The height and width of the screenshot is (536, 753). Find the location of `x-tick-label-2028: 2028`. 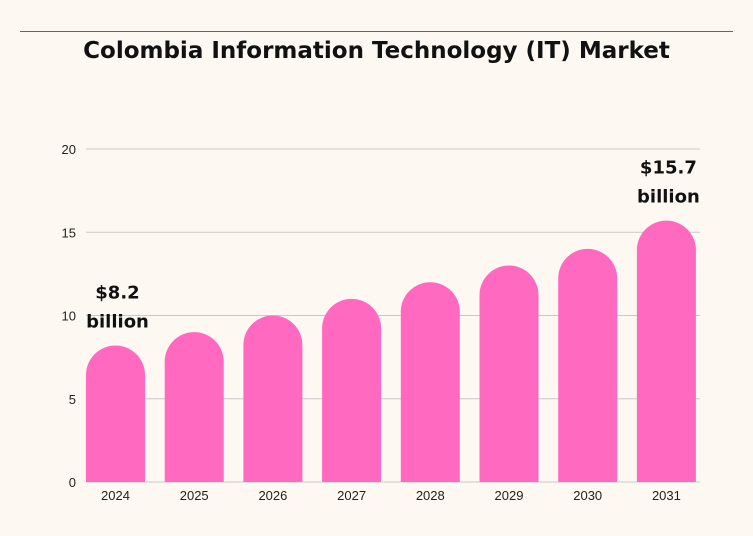

x-tick-label-2028: 2028 is located at coordinates (430, 495).